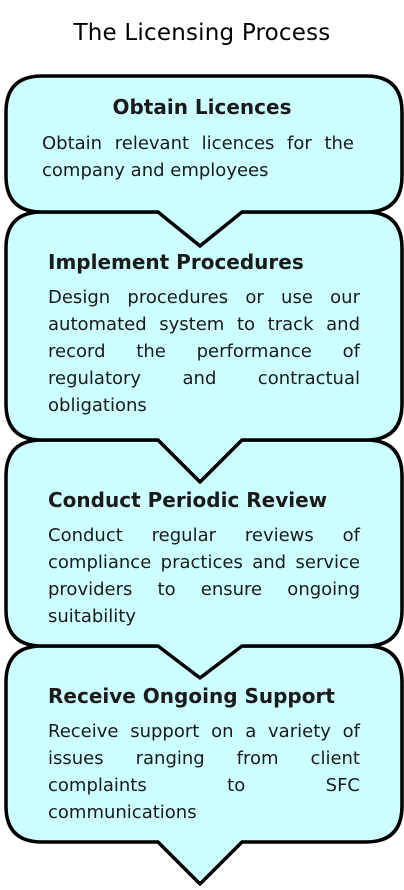 The width and height of the screenshot is (404, 890). I want to click on step-title-receive-support: Receive Ongoing Support, so click(191, 696).